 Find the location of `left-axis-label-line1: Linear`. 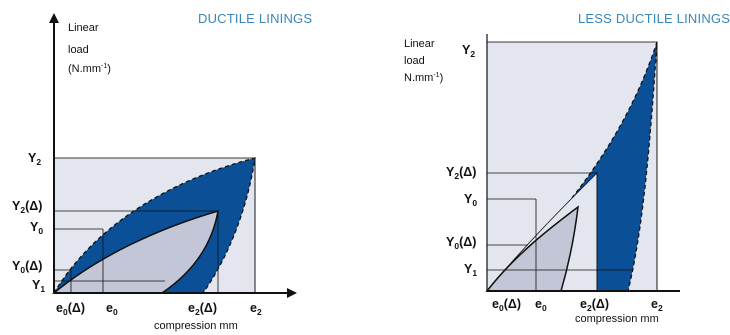

left-axis-label-line1: Linear is located at coordinates (83, 28).